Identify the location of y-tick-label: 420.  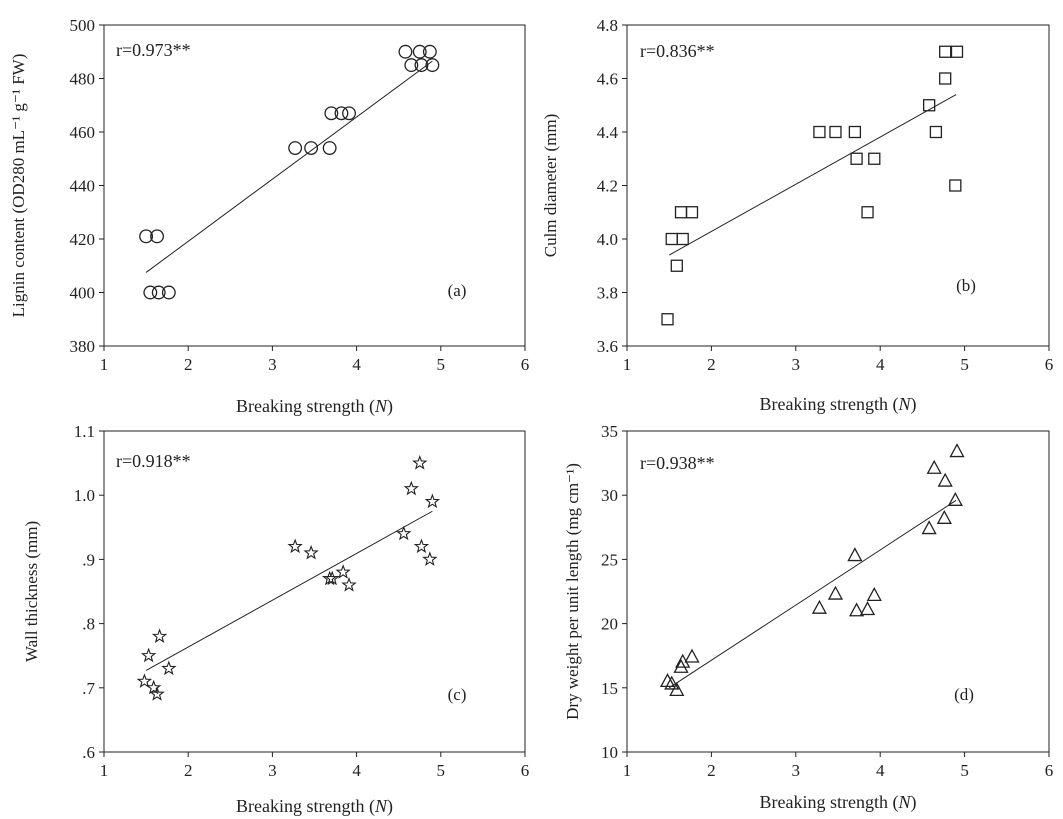
(83, 239).